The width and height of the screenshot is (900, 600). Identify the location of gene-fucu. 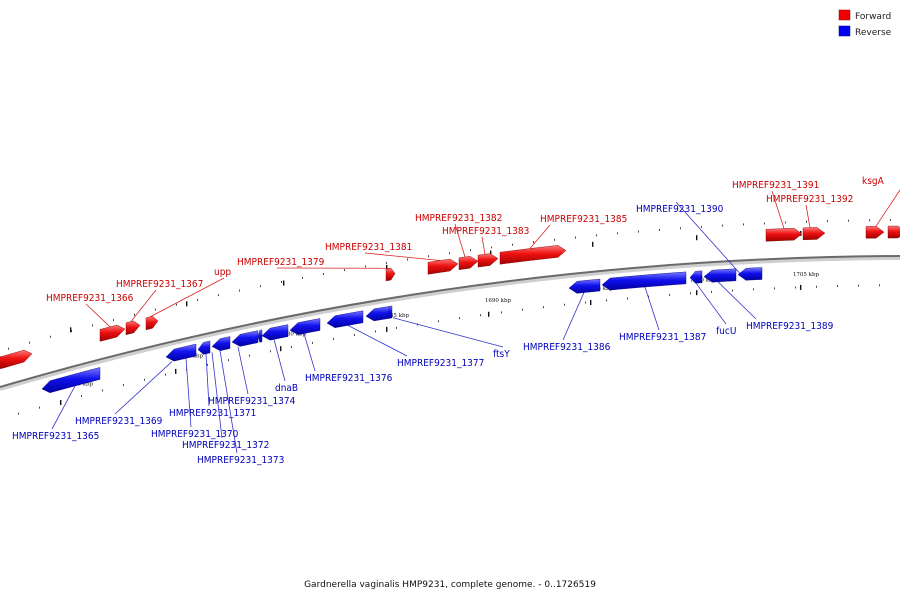
(720, 275).